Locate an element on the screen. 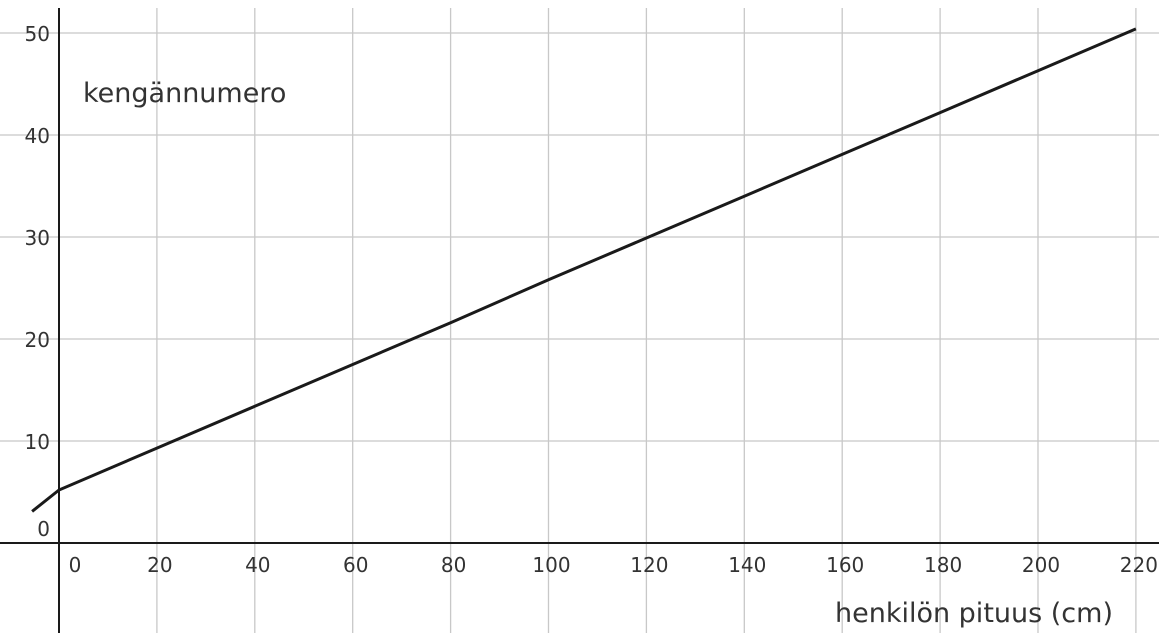  x-tick-label: 0 is located at coordinates (75, 565).